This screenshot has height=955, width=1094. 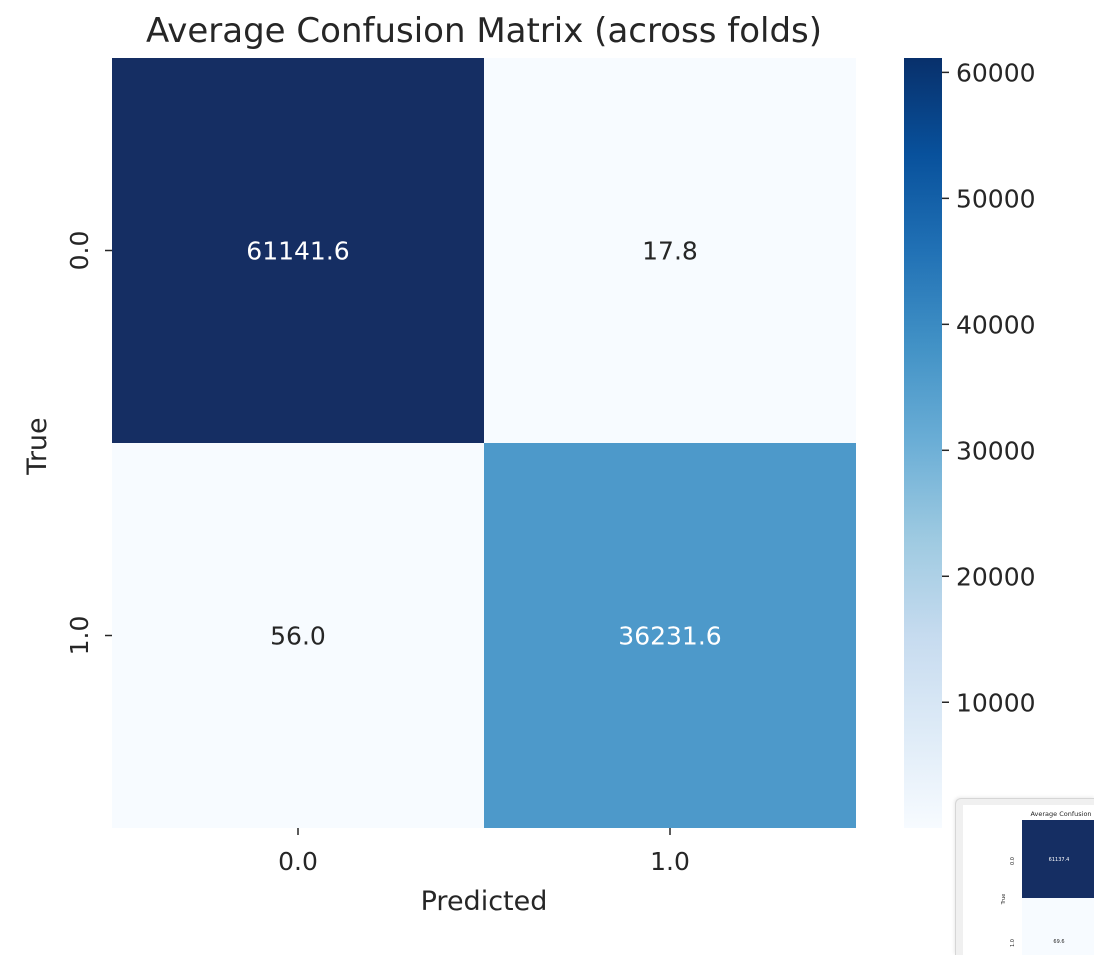 What do you see at coordinates (1004, 900) in the screenshot?
I see `thumbnail-ylabel: True` at bounding box center [1004, 900].